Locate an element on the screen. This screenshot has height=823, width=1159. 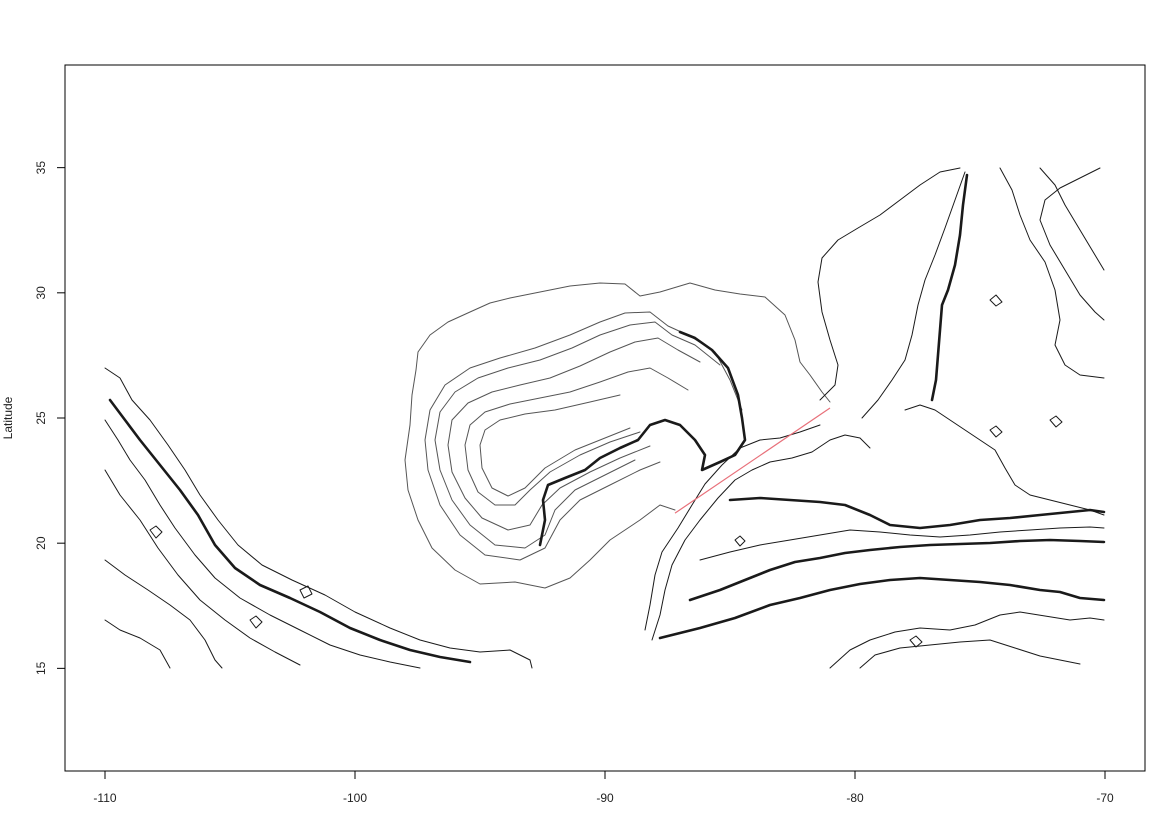
florida-shelf is located at coordinates (889, 284).